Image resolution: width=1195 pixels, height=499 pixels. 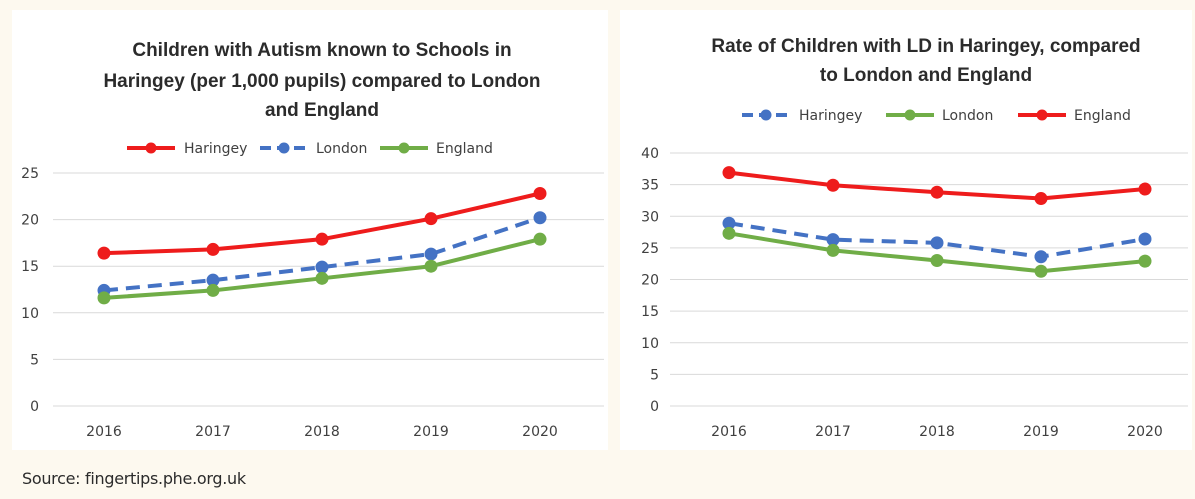 What do you see at coordinates (650, 154) in the screenshot?
I see `y-tick-label: 40` at bounding box center [650, 154].